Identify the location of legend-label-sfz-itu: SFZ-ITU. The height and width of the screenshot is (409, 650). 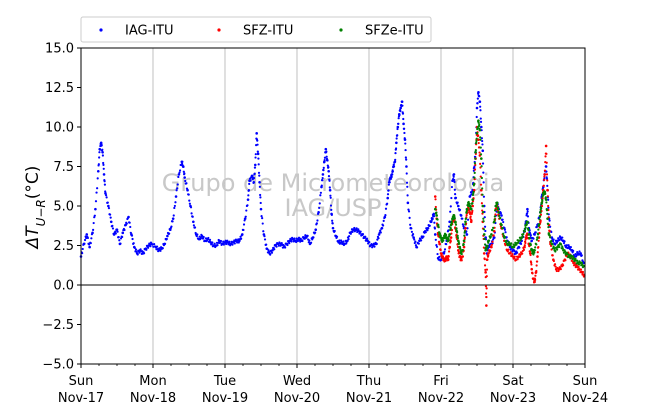
(268, 31).